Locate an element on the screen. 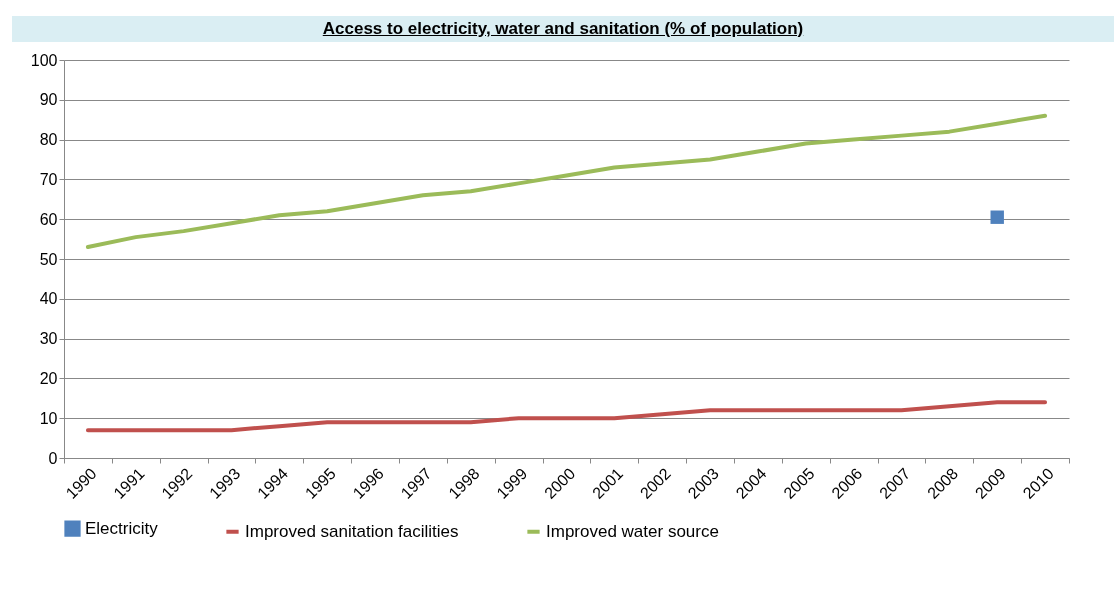 The image size is (1114, 590). y-tick-label: 0 is located at coordinates (53, 458).